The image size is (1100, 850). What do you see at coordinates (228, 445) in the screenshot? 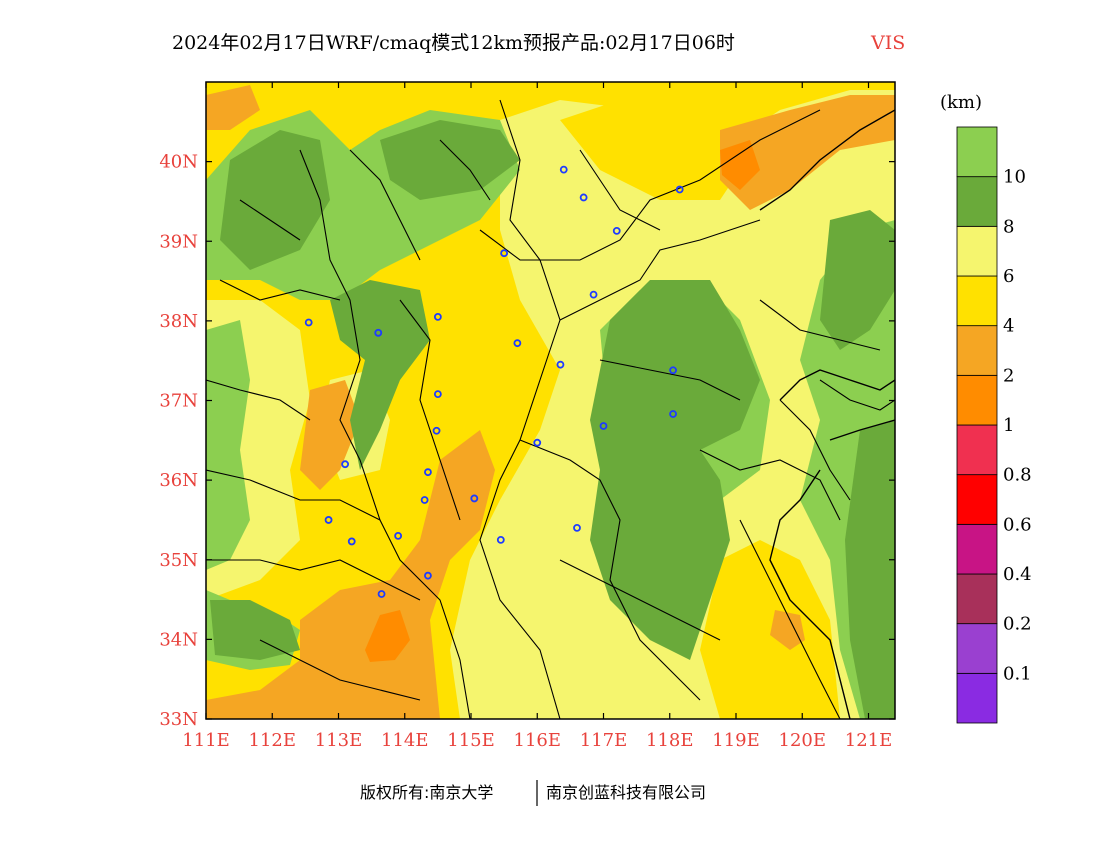
I see `vis-region-10-plus-west` at bounding box center [228, 445].